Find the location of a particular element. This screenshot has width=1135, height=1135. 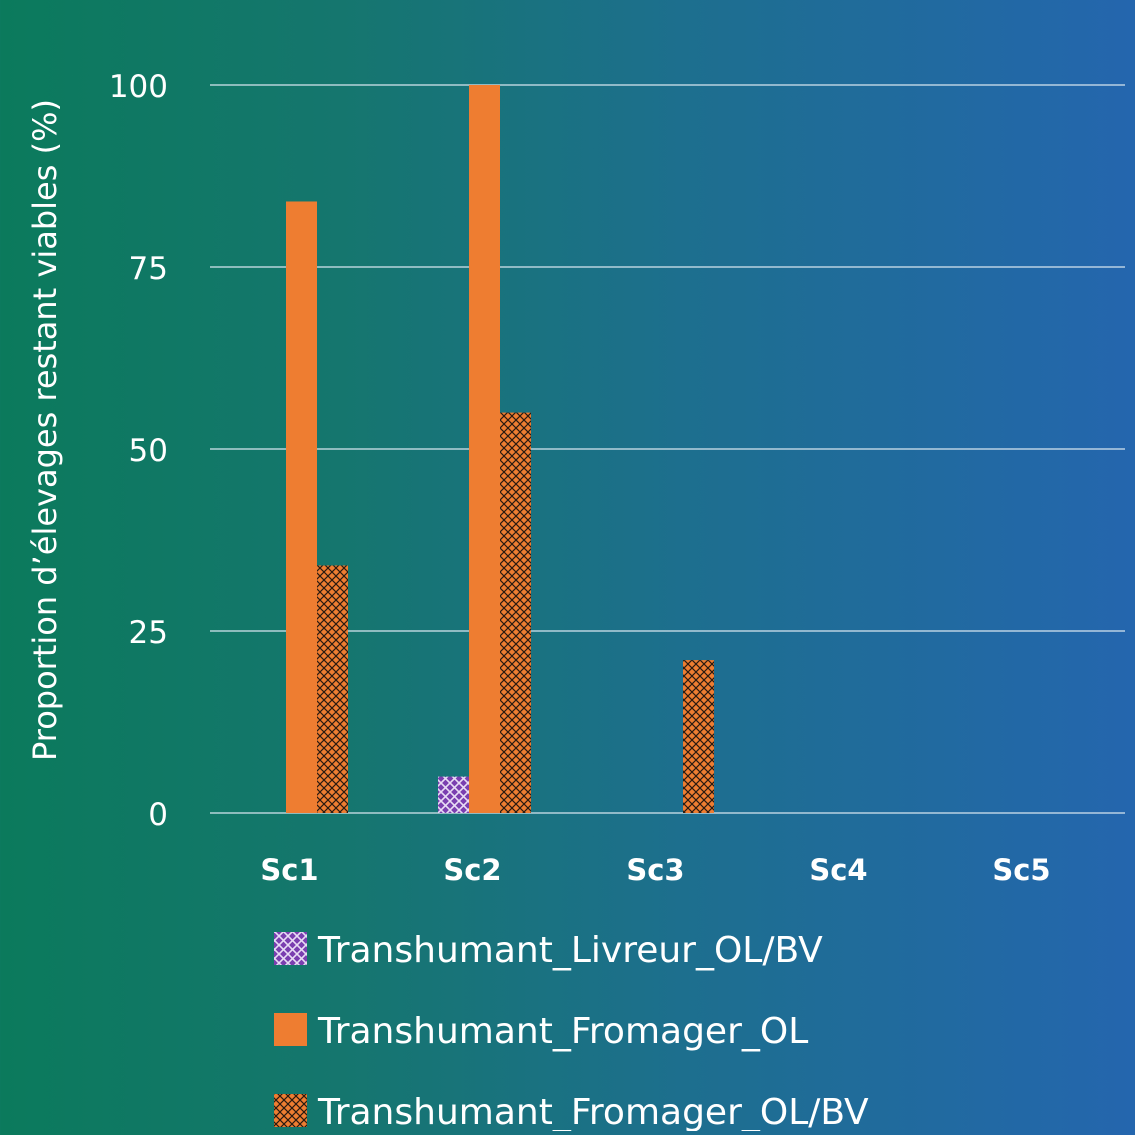

y-tick-label: 75 is located at coordinates (148, 269).